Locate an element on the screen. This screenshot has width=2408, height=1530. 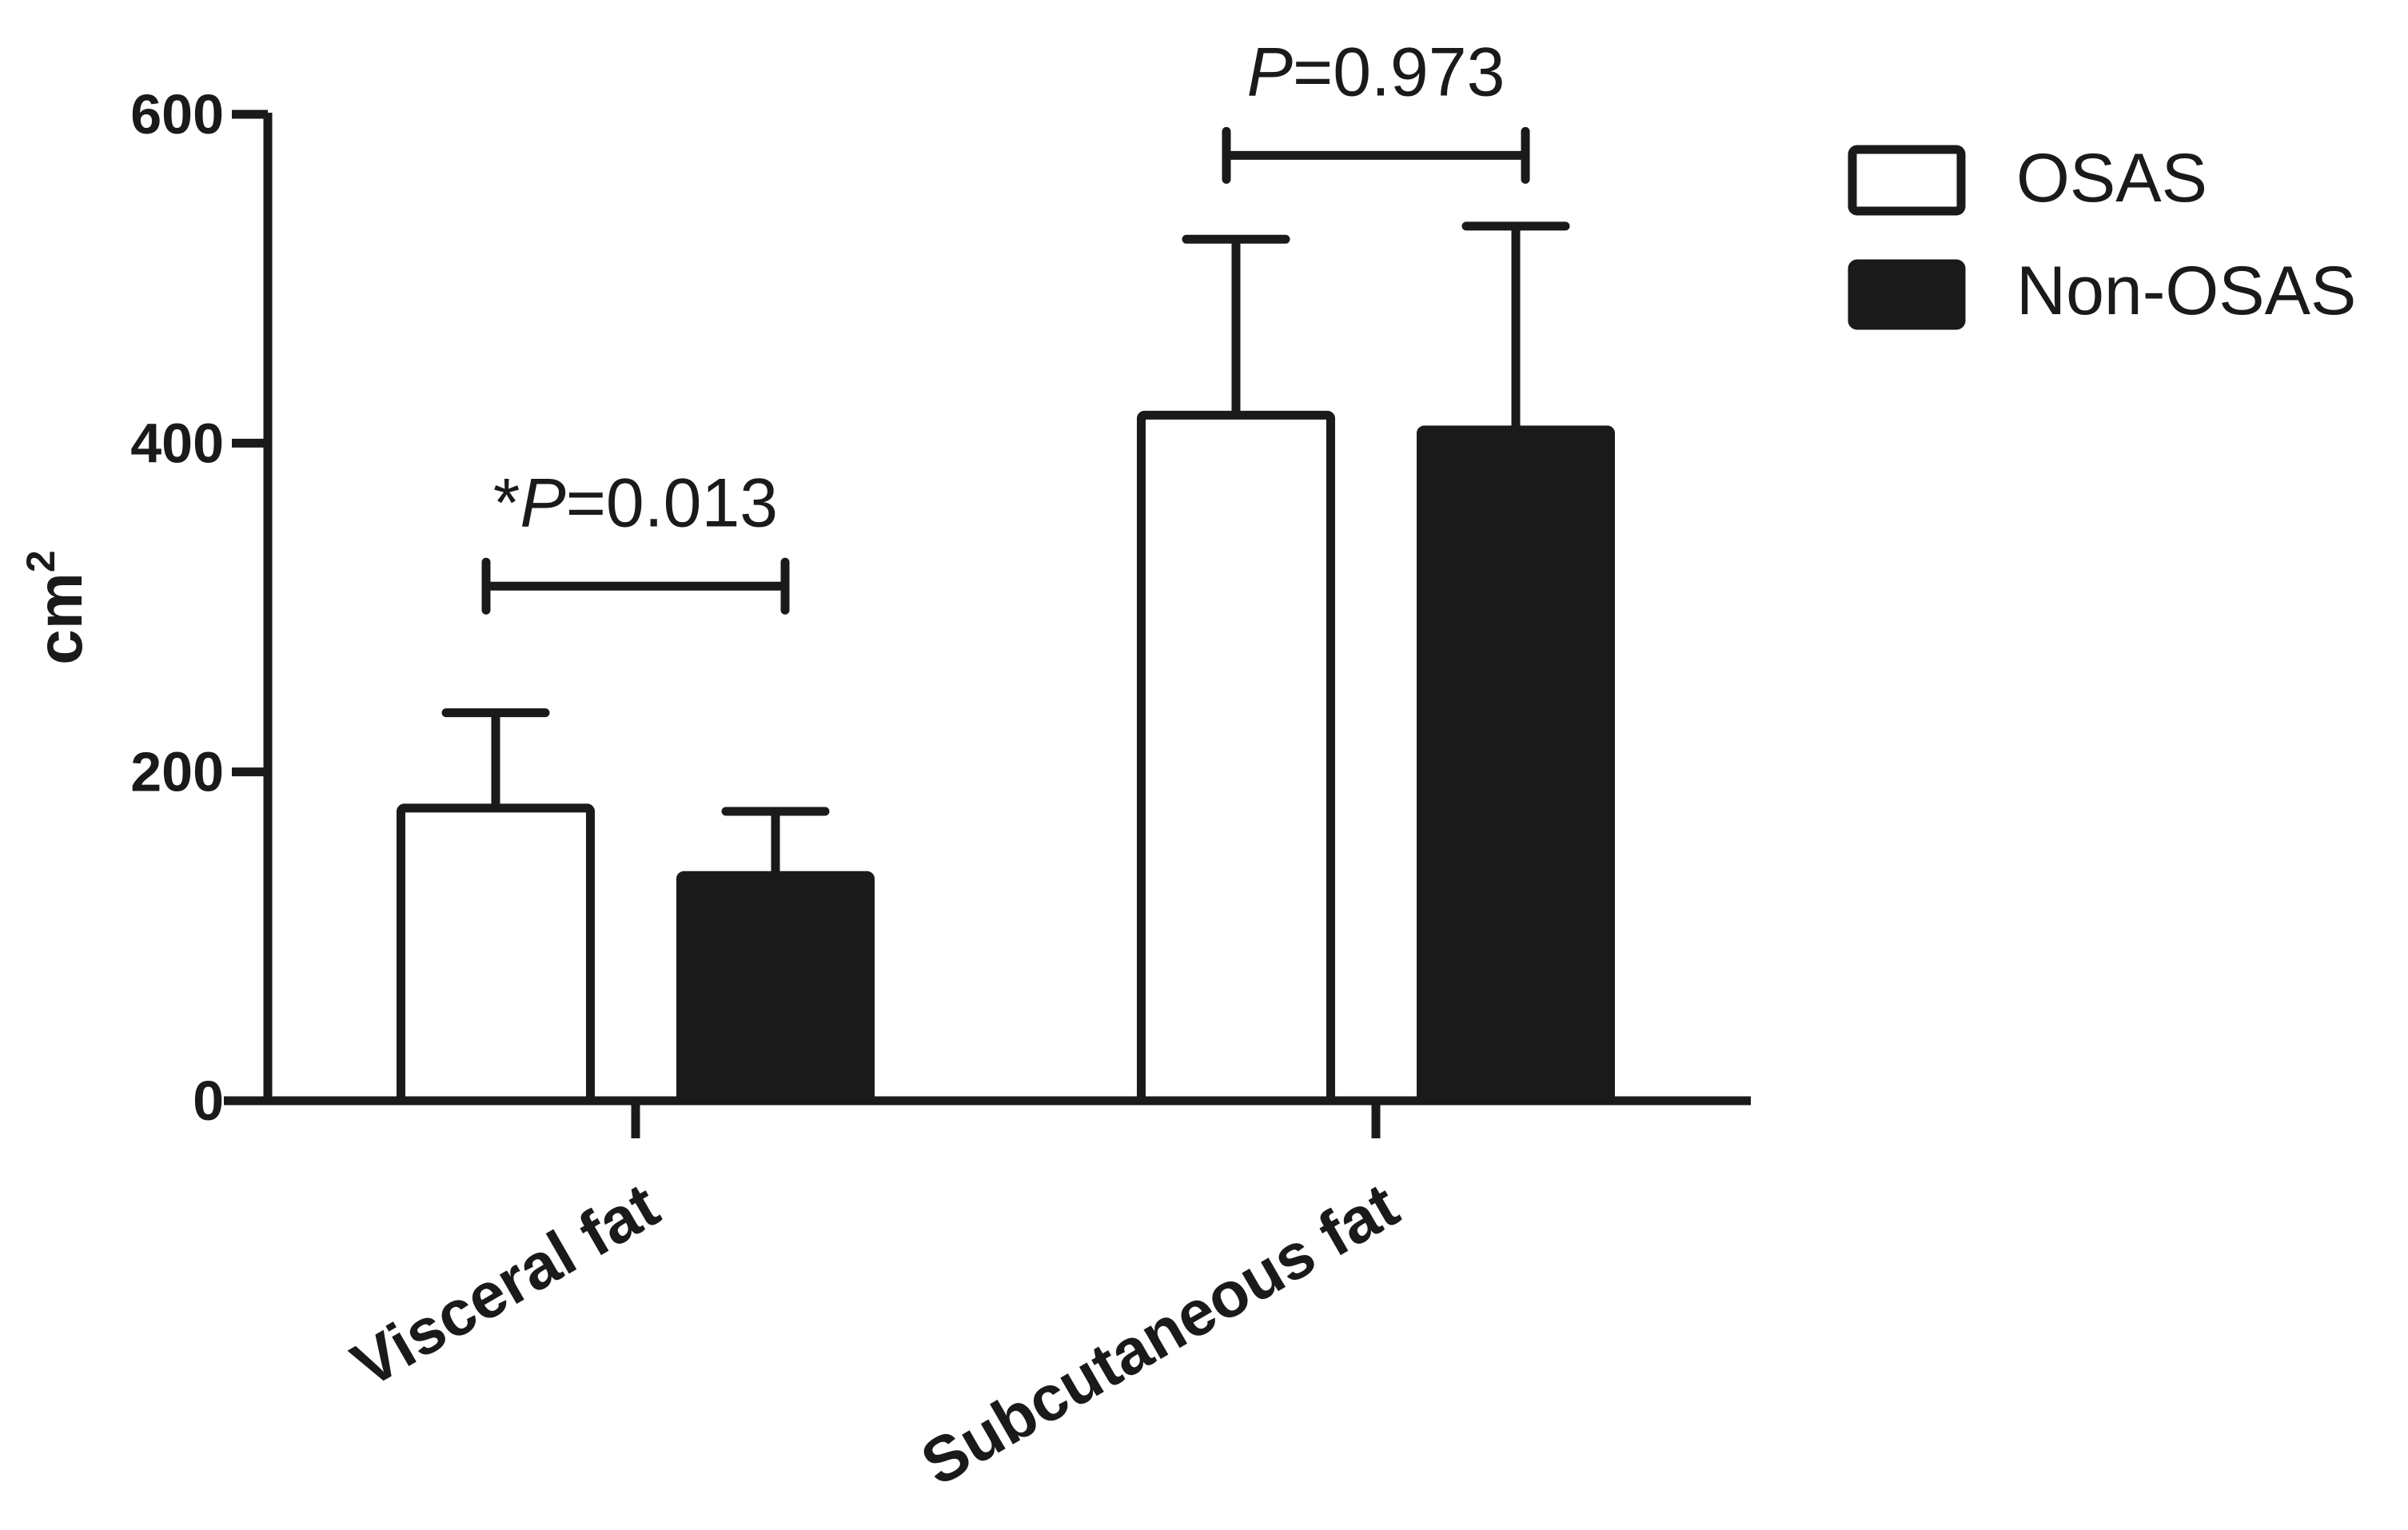
p-value-symbol-1: P is located at coordinates (1270, 72).